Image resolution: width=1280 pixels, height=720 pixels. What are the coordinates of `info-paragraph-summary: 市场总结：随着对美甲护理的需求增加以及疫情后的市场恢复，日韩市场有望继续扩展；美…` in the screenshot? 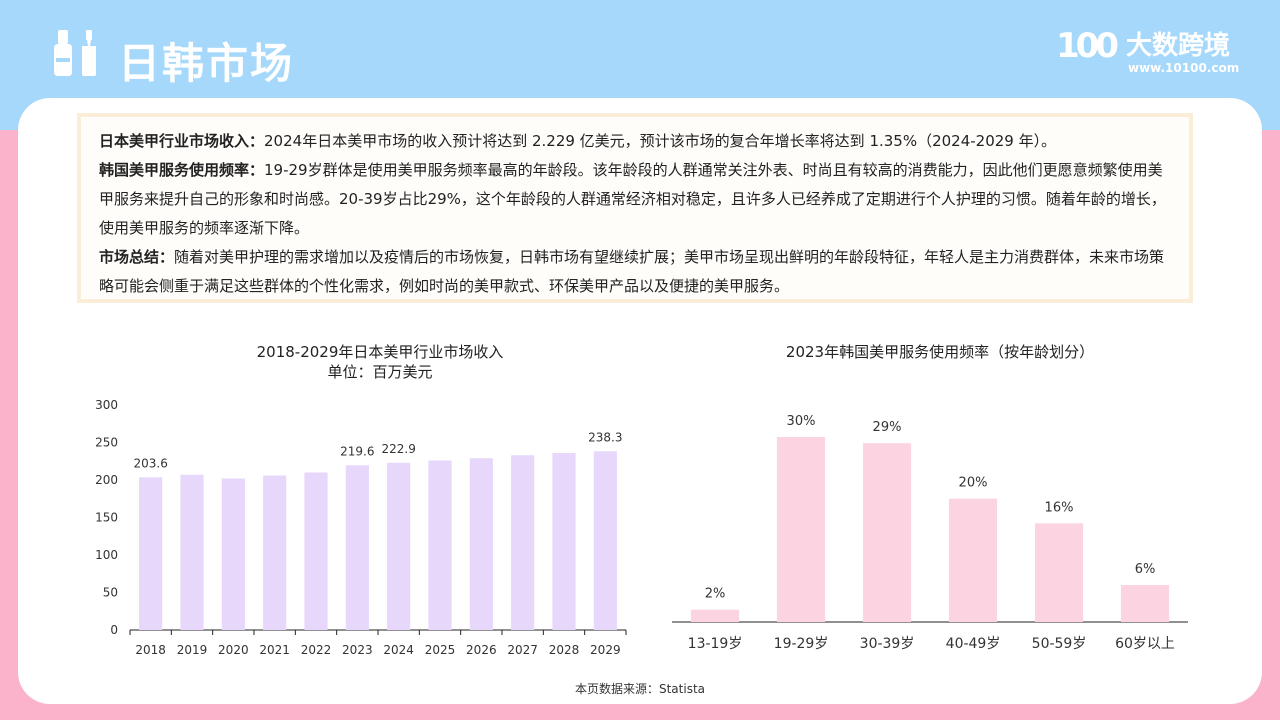 It's located at (637, 272).